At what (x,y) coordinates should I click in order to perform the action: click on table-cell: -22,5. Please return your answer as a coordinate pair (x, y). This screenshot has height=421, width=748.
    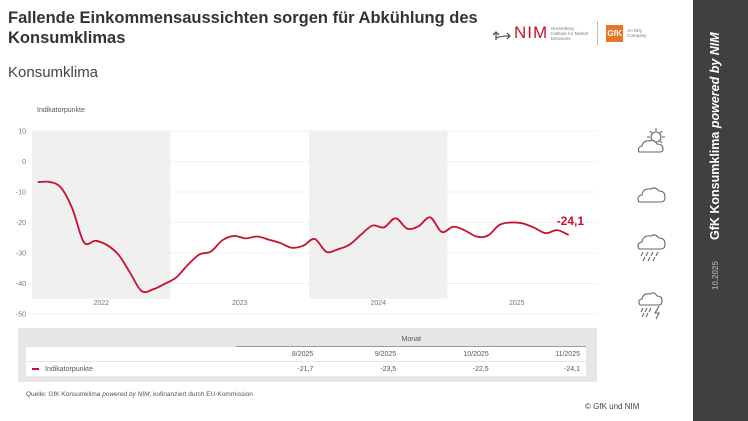
    Looking at the image, I should click on (448, 369).